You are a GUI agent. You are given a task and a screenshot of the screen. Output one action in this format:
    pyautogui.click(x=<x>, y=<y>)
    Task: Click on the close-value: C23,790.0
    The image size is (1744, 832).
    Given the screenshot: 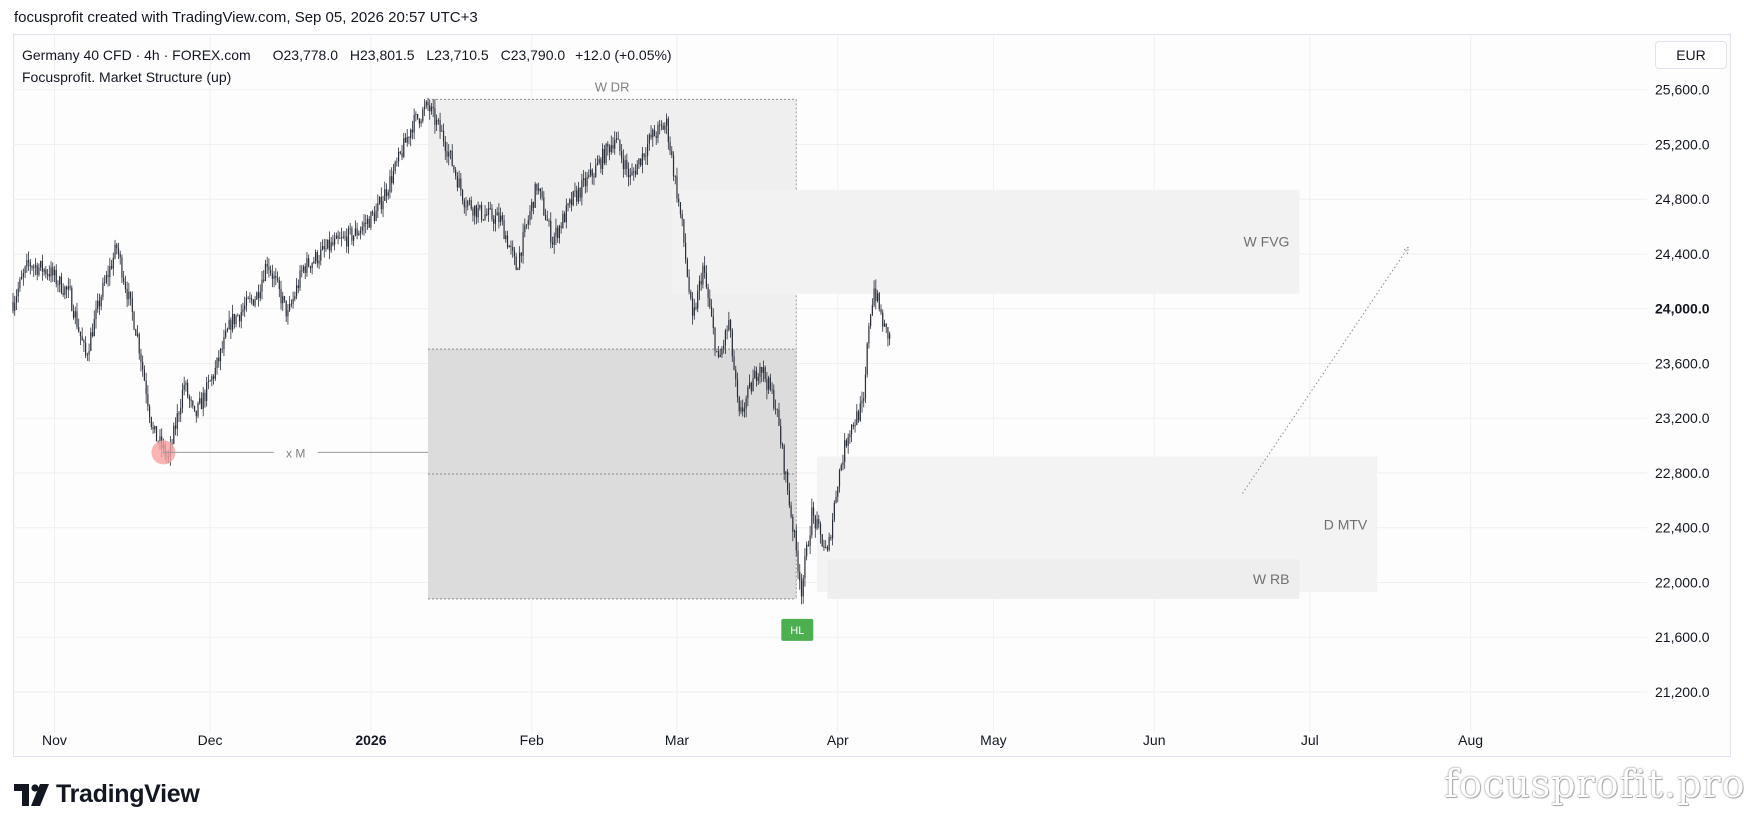 What is the action you would take?
    pyautogui.click(x=533, y=55)
    